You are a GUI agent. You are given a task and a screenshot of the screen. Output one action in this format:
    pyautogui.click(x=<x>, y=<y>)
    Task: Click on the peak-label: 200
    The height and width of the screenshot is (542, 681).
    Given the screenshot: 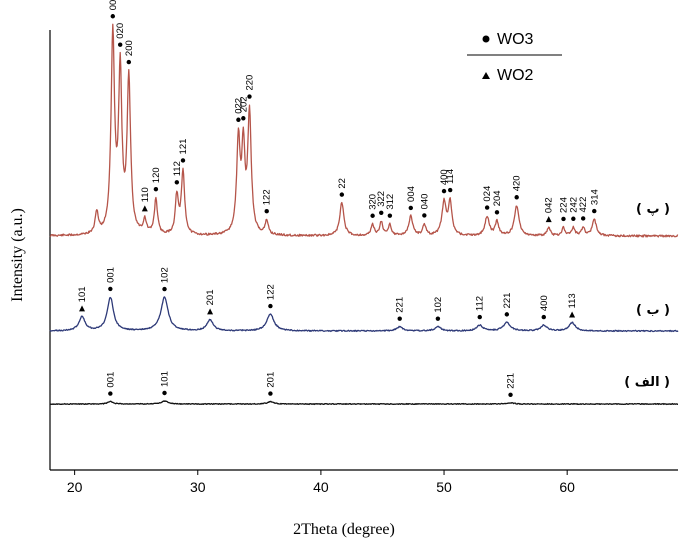 What is the action you would take?
    pyautogui.click(x=129, y=48)
    